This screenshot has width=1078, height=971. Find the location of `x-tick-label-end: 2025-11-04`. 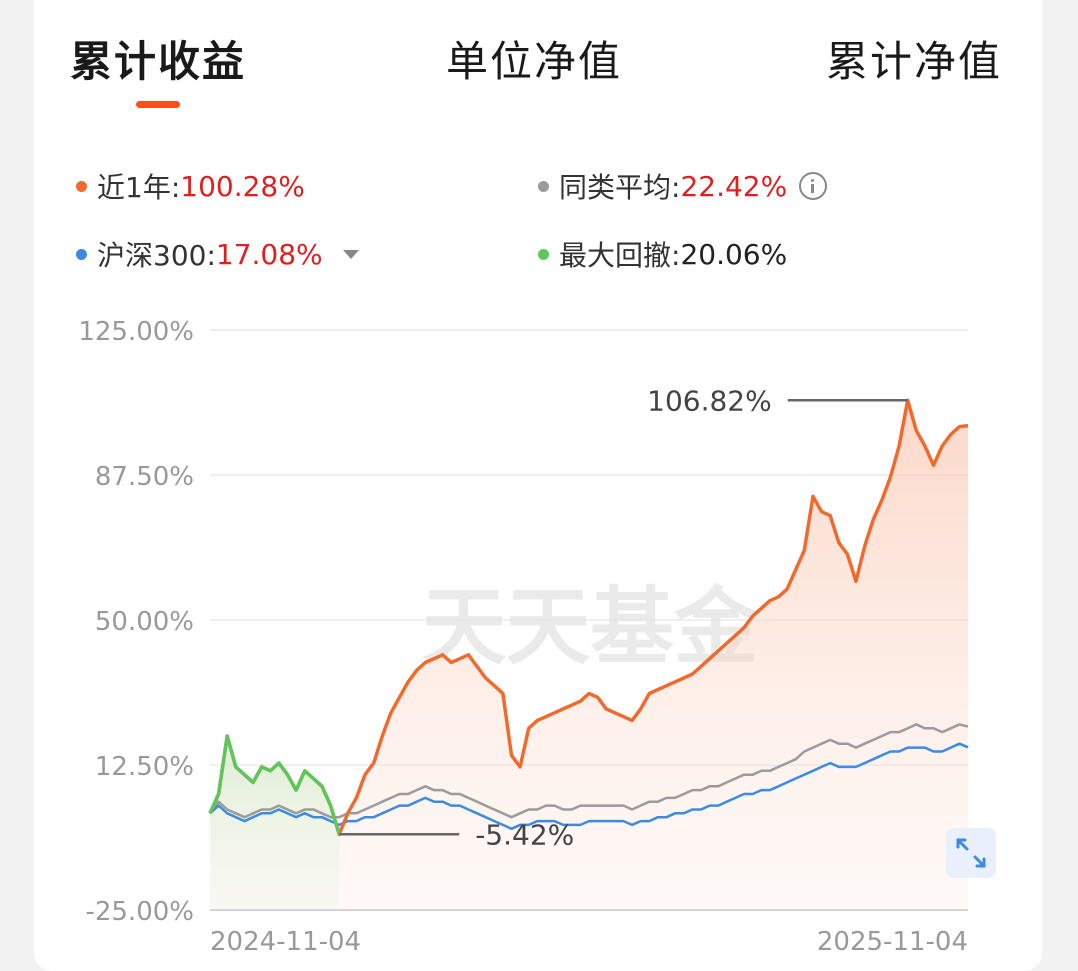

x-tick-label-end: 2025-11-04 is located at coordinates (892, 942).